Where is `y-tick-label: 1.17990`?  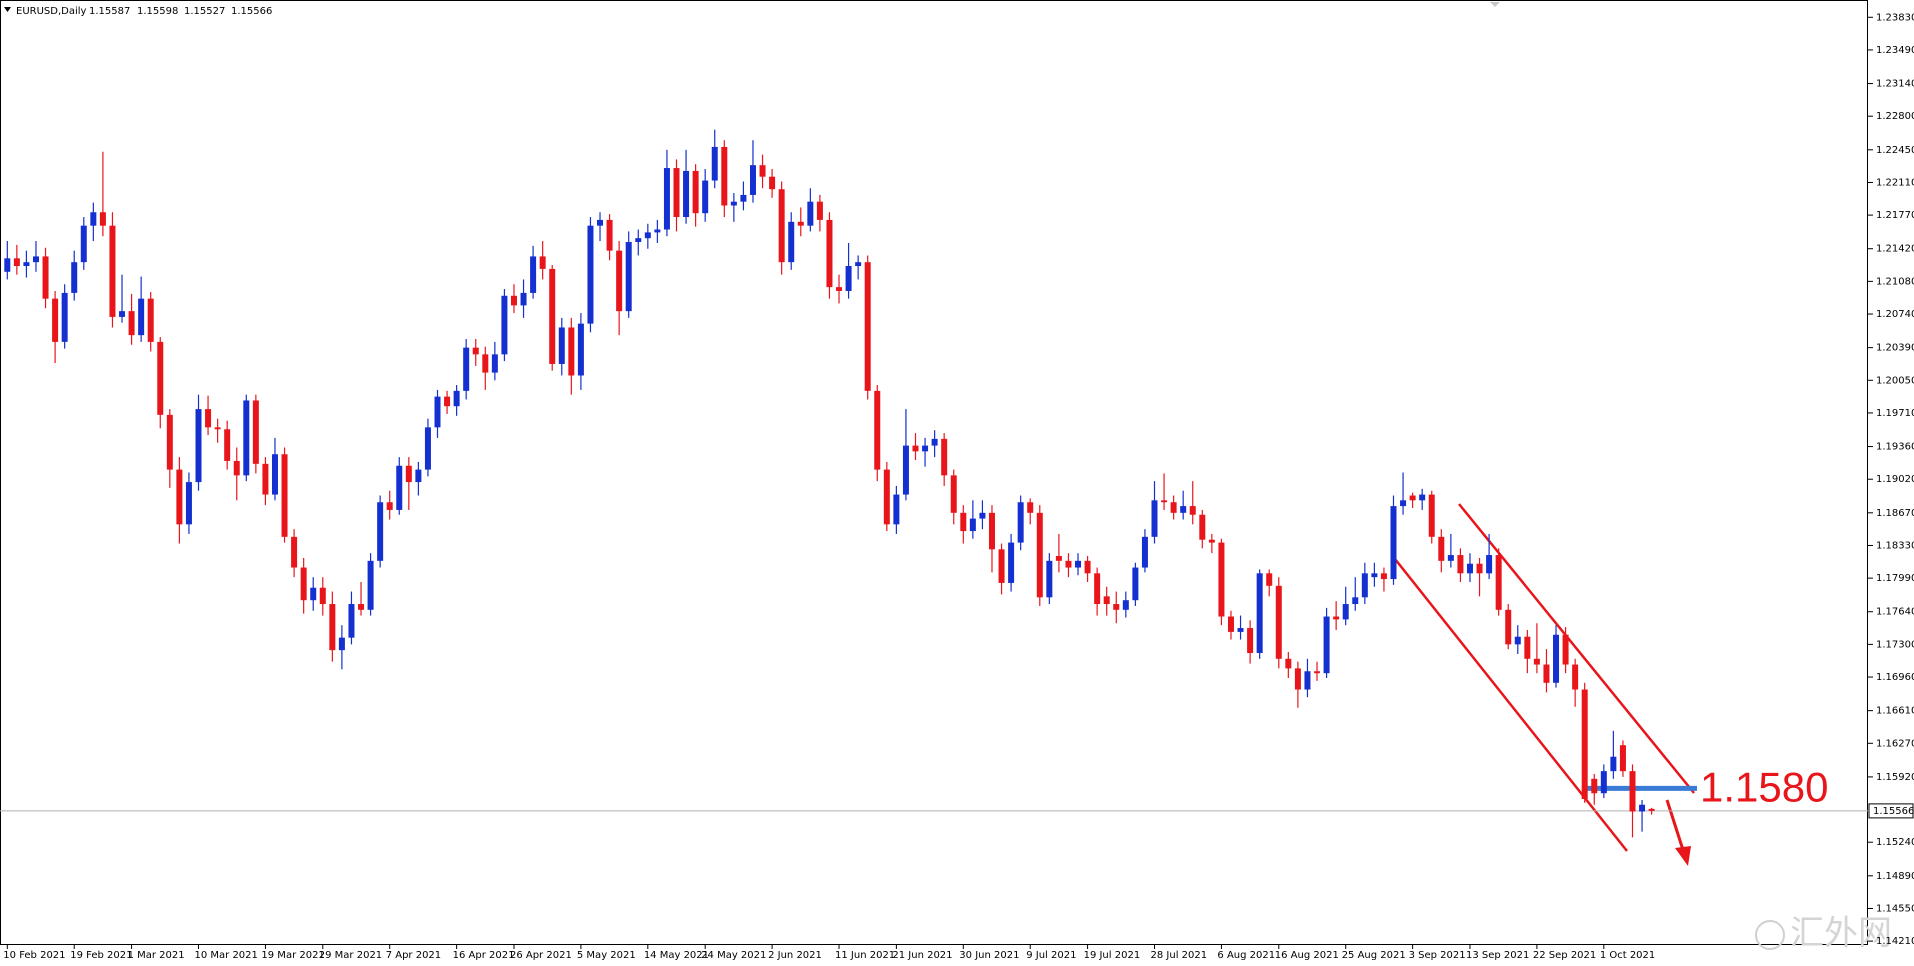
y-tick-label: 1.17990 is located at coordinates (1895, 578).